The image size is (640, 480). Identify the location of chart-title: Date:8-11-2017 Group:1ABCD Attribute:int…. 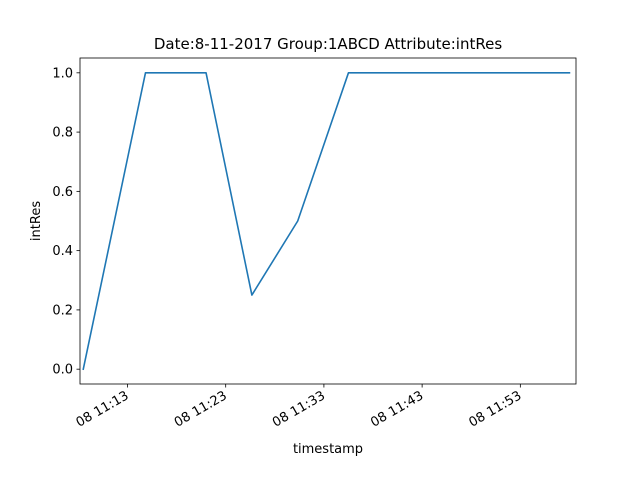
(328, 44).